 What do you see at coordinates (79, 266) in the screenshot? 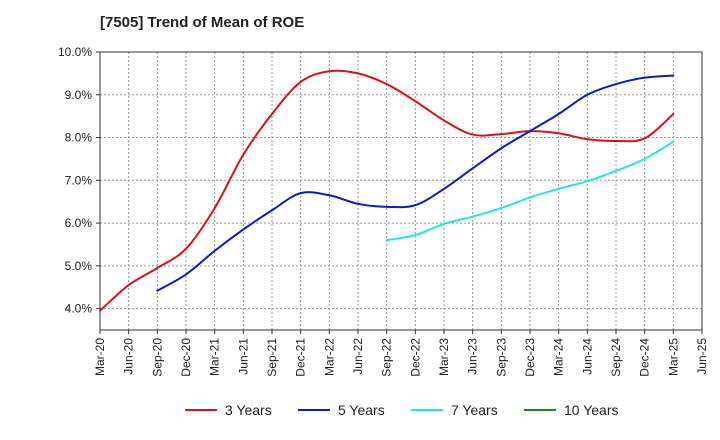
I see `y-tick-label: 5.0%` at bounding box center [79, 266].